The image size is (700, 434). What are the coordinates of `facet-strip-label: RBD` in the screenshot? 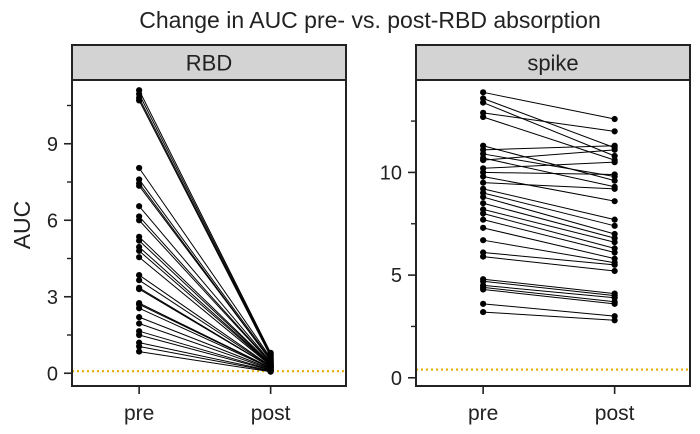 It's located at (209, 63).